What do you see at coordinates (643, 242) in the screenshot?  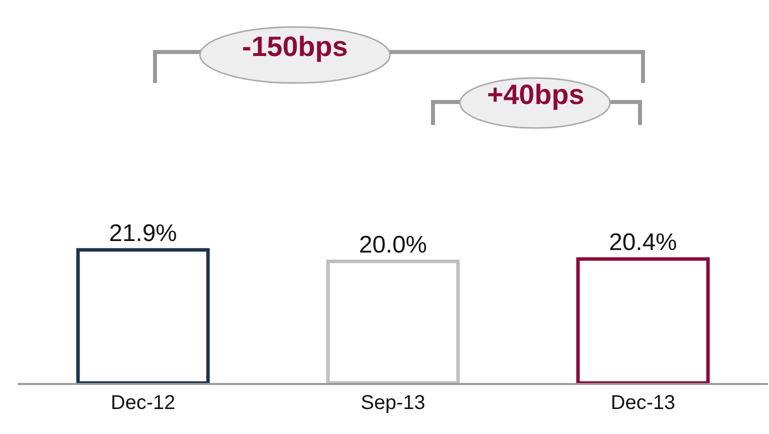 I see `data-label: 20.4%` at bounding box center [643, 242].